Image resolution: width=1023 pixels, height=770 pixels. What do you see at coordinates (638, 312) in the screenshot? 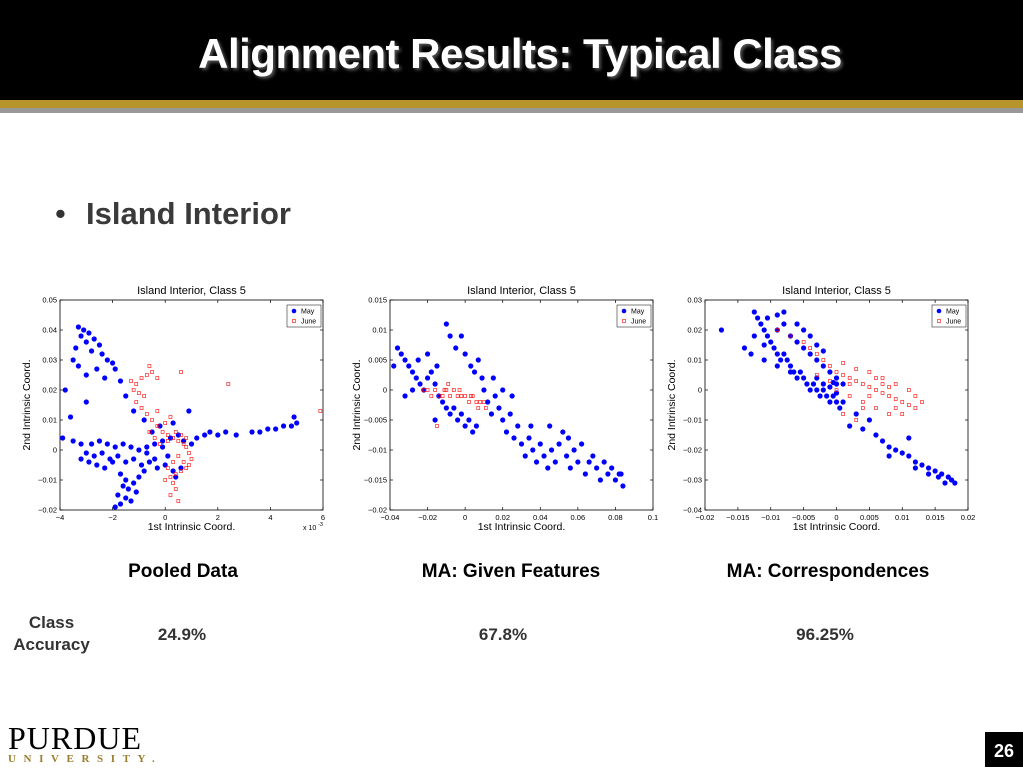
I see `chart-1-legend-label-may: May` at bounding box center [638, 312].